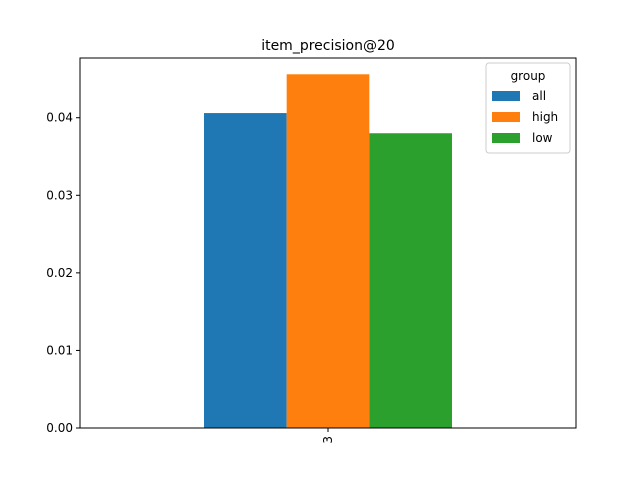 Image resolution: width=640 pixels, height=485 pixels. Describe the element at coordinates (328, 440) in the screenshot. I see `x-tick-label: 3` at that location.